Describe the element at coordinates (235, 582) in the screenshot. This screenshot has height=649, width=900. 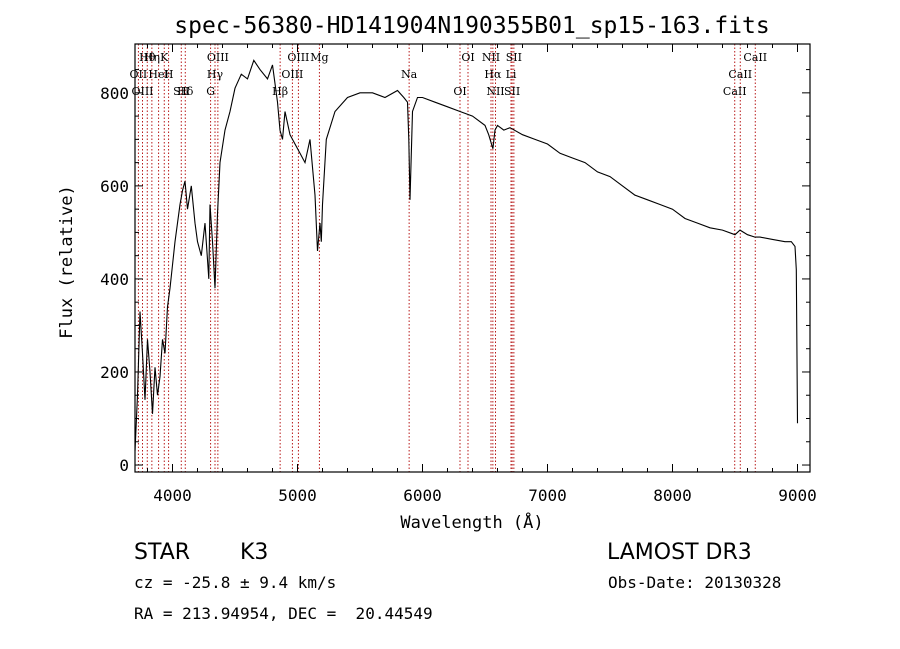
I see `redshift-text: cz = -25.8 ± 9.4 km/s` at that location.